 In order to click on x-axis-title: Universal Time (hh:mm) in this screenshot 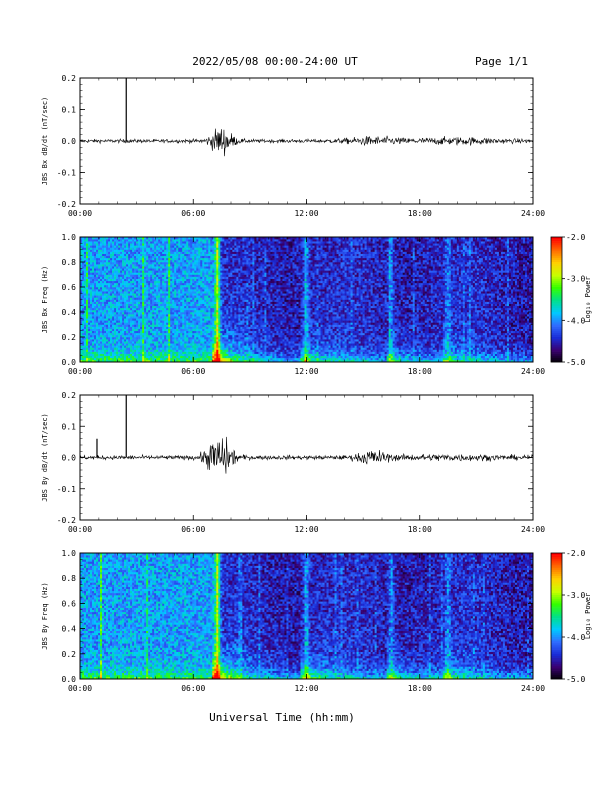, I will do `click(282, 717)`.